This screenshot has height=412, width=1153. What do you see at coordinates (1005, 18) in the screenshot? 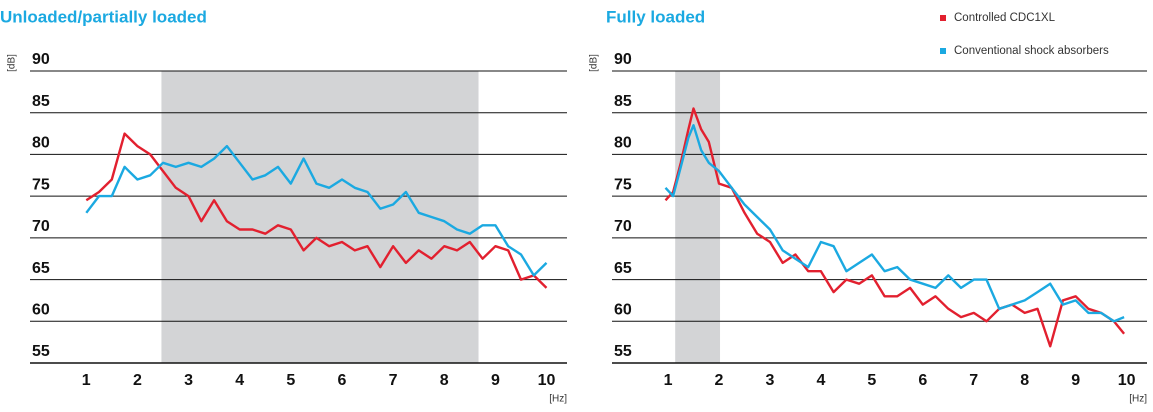
I see `legend-label: Controlled CDC1XL` at bounding box center [1005, 18].